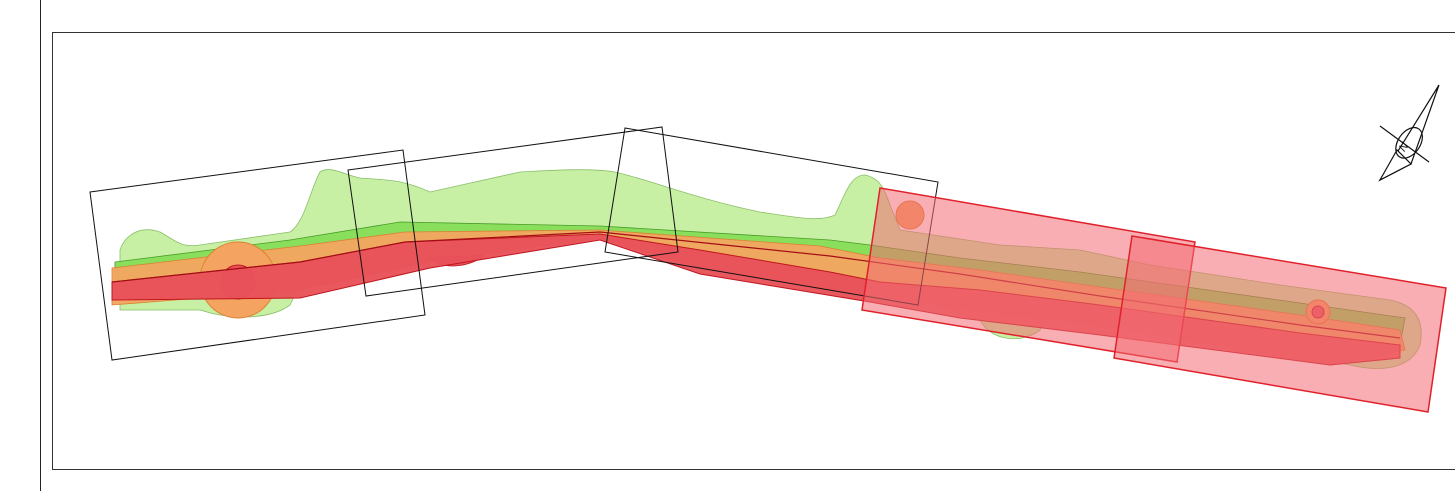 The image size is (1455, 491). What do you see at coordinates (1409, 133) in the screenshot?
I see `compass-north-arrow-icon: N` at bounding box center [1409, 133].